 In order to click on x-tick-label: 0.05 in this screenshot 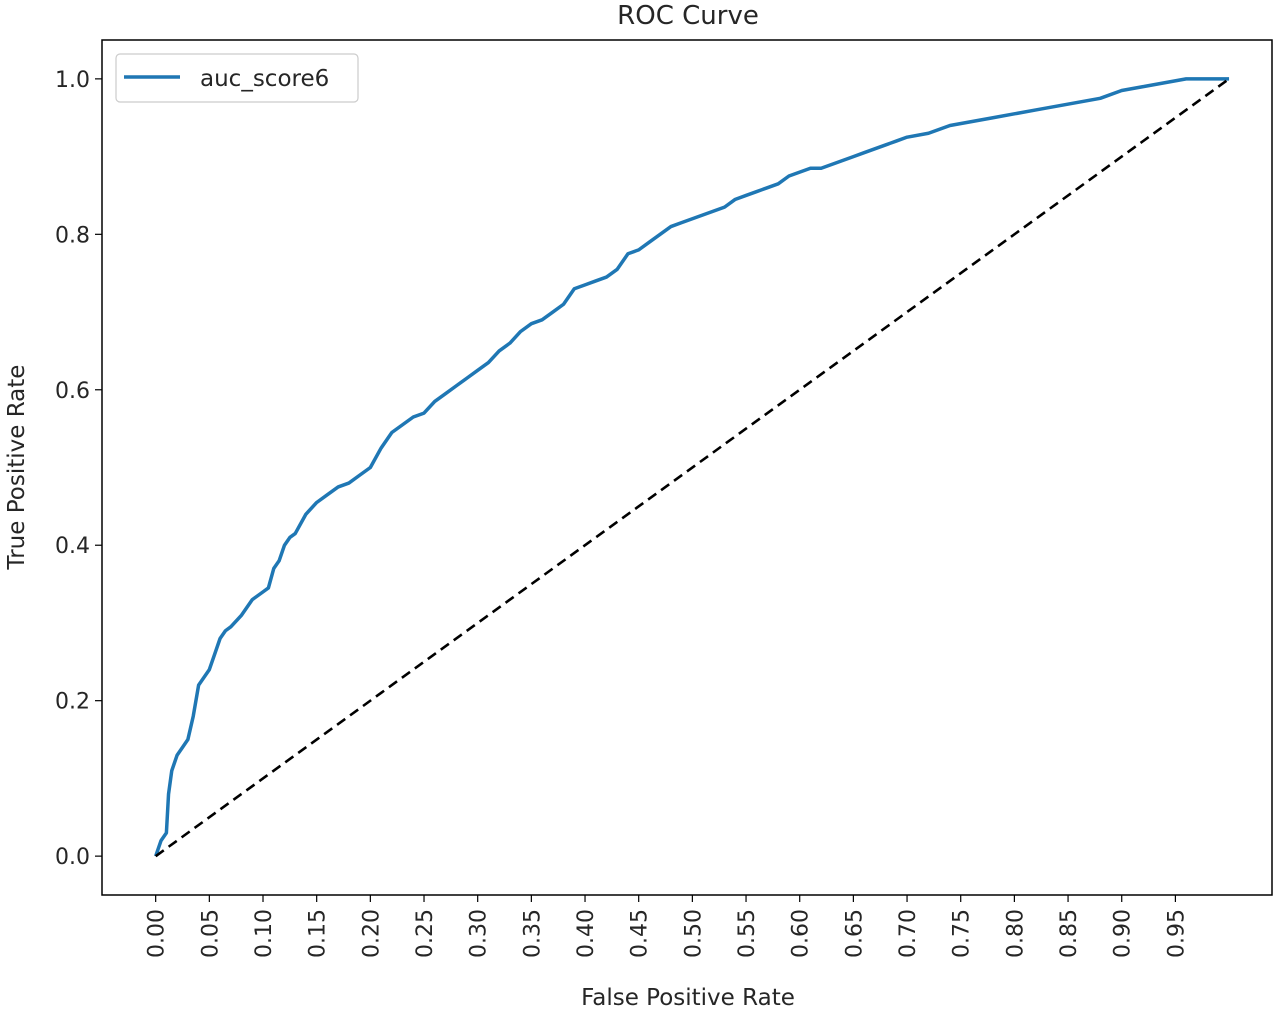, I will do `click(210, 933)`.